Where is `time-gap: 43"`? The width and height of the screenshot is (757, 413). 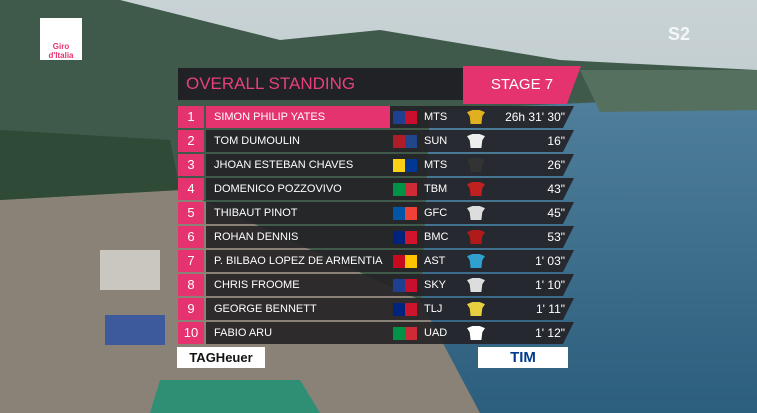 time-gap: 43" is located at coordinates (556, 189).